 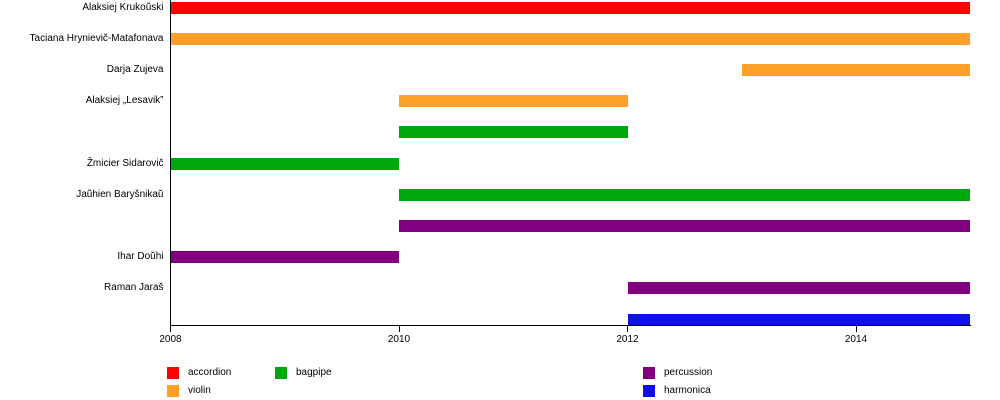 I want to click on row-label: Žmicier Sidarovič, so click(x=125, y=163).